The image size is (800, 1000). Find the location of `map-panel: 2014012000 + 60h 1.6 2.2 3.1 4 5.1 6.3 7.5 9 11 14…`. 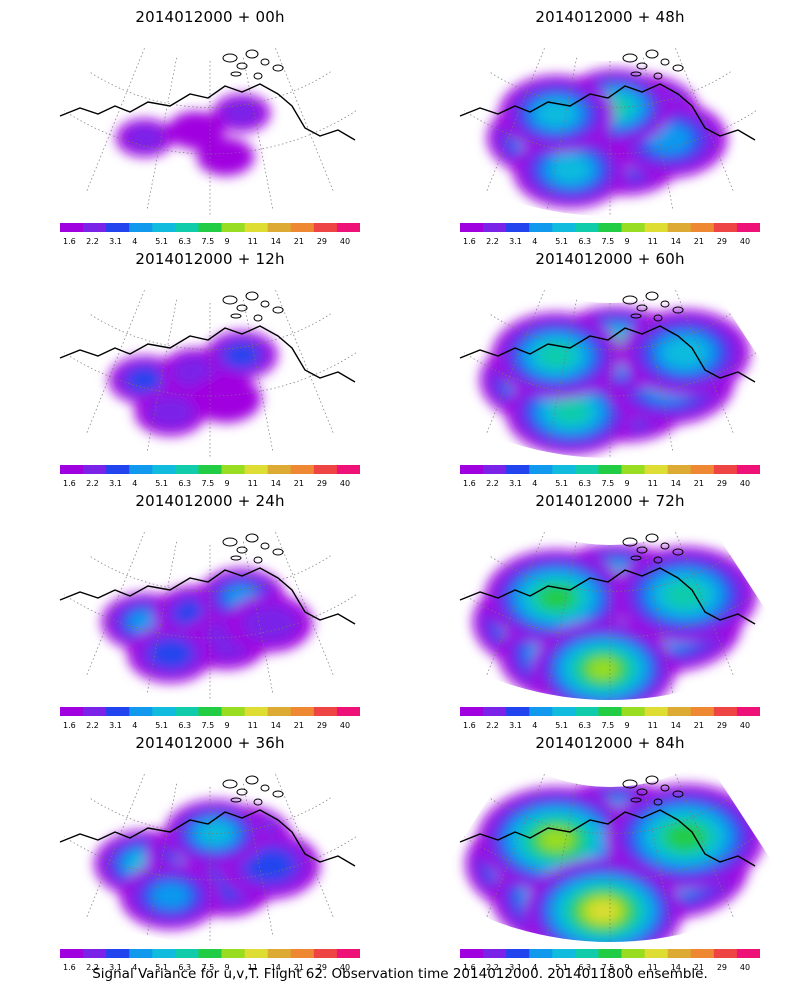

map-panel: 2014012000 + 60h 1.6 2.2 3.1 4 5.1 6.3 7.5 9 11 14… is located at coordinates (610, 372).